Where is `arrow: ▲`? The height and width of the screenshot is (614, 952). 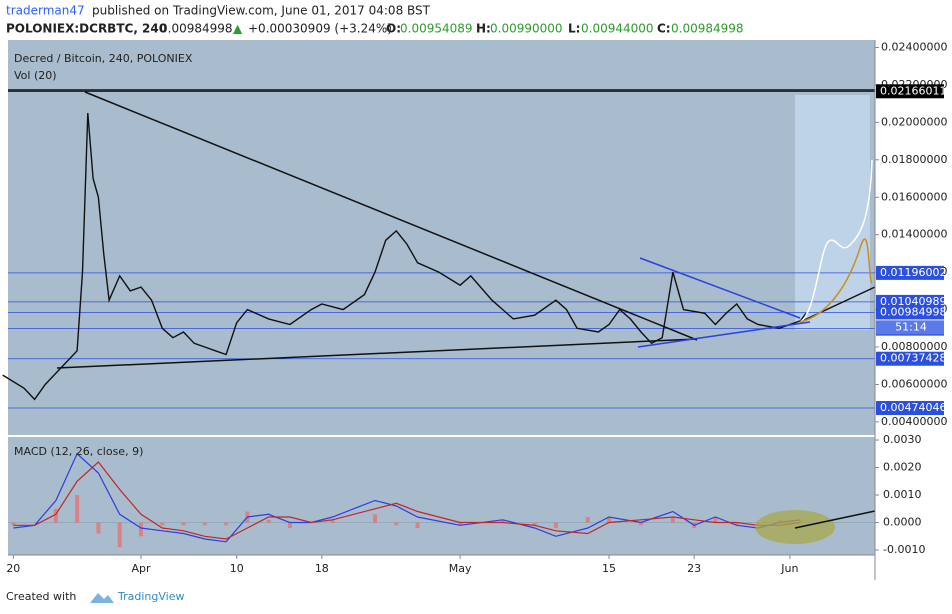 arrow: ▲ is located at coordinates (238, 29).